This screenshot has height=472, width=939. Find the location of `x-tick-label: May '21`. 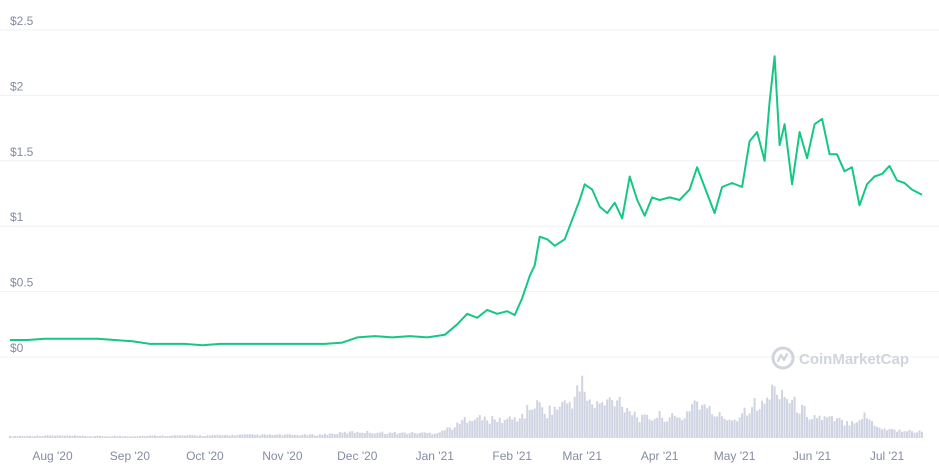

x-tick-label: May '21 is located at coordinates (735, 456).